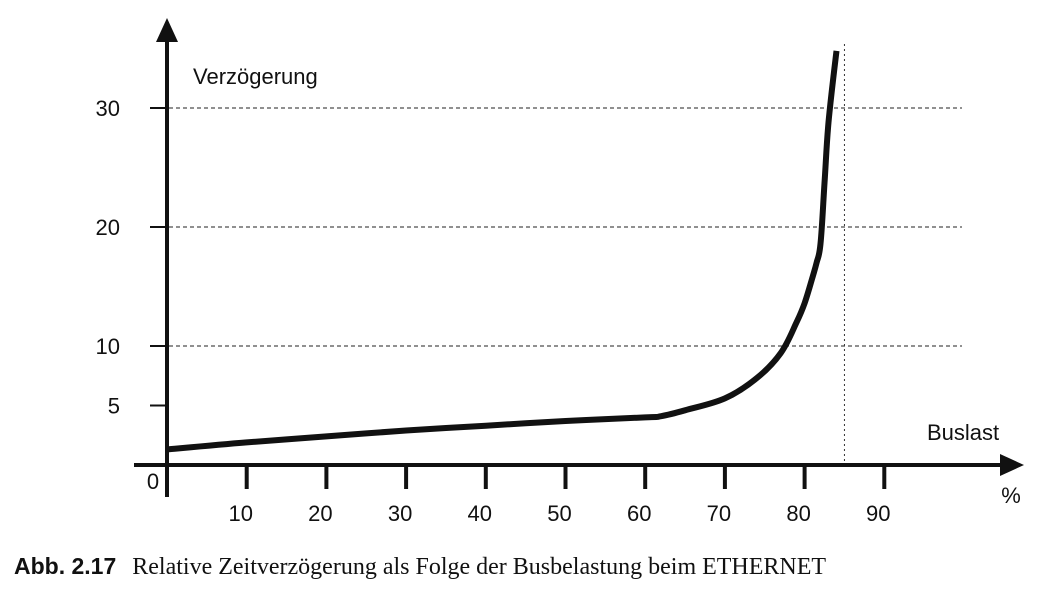 Image resolution: width=1049 pixels, height=601 pixels. What do you see at coordinates (240, 513) in the screenshot?
I see `x-tick-label-10: 10` at bounding box center [240, 513].